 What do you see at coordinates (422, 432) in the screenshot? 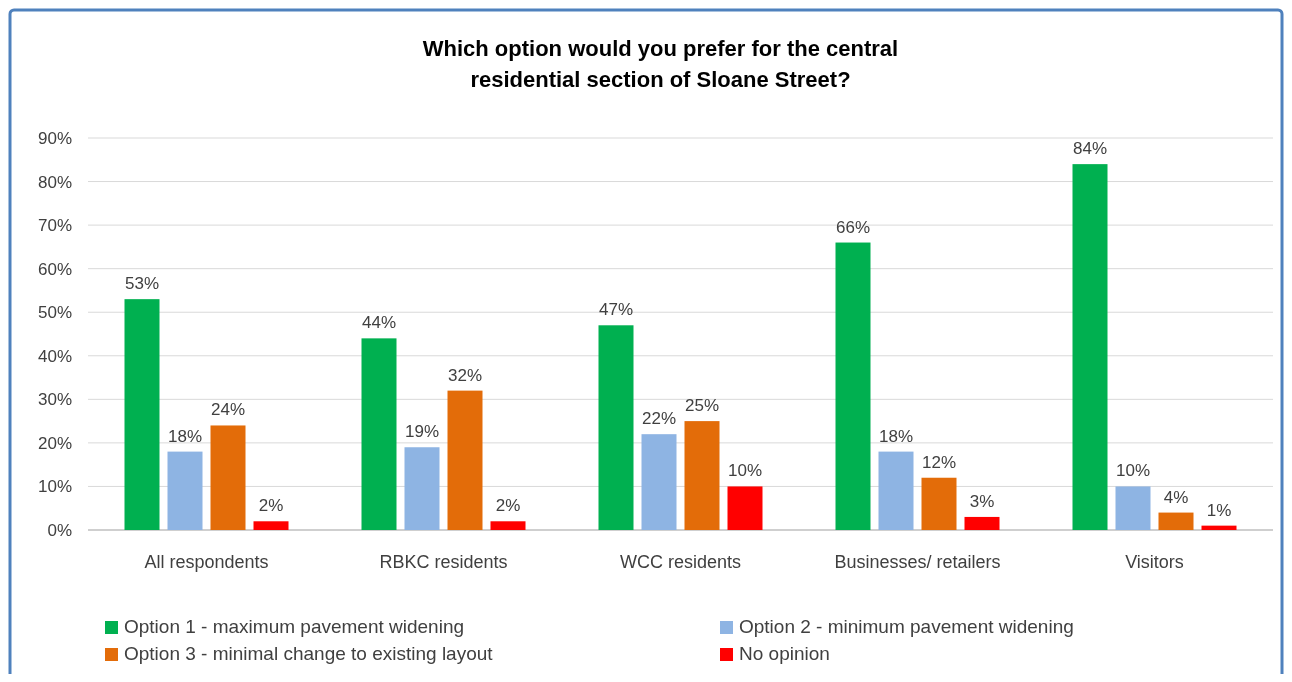
I see `data-label: 19%` at bounding box center [422, 432].